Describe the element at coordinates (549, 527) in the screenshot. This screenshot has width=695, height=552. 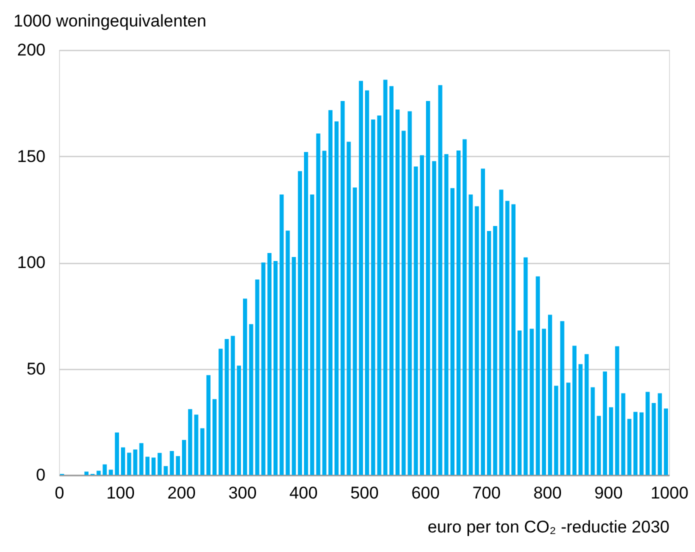
I see `x-axis-title: euro per ton CO₂ -reductie 2030` at that location.